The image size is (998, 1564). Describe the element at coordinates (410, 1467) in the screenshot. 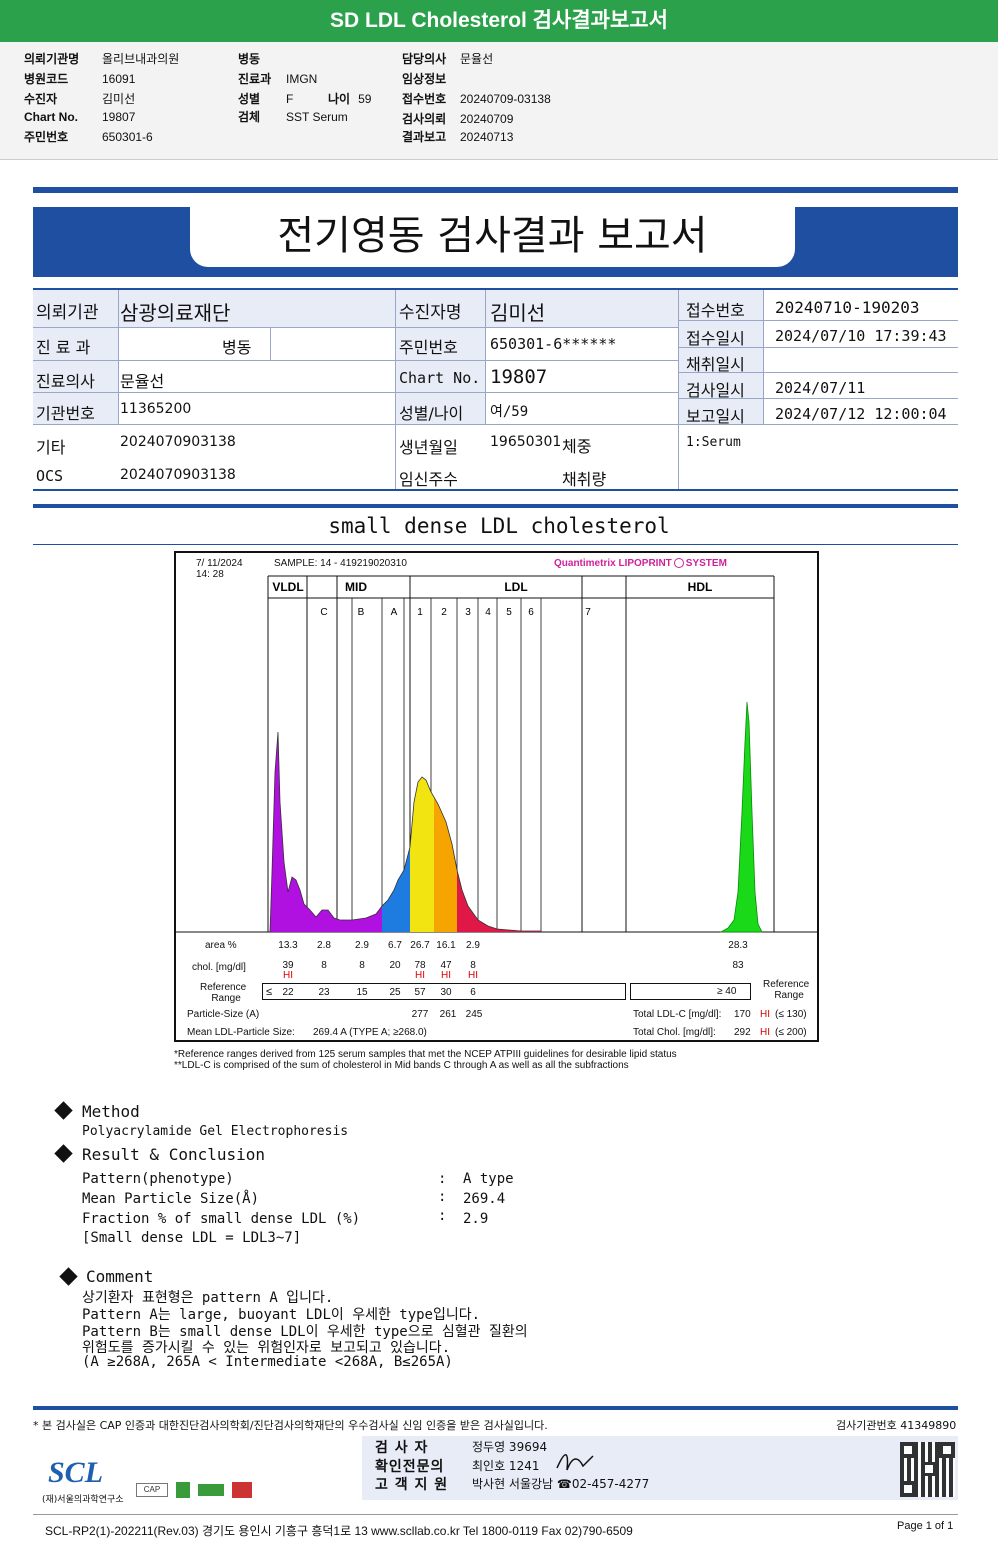

I see `footer-label: 확인전문의` at that location.